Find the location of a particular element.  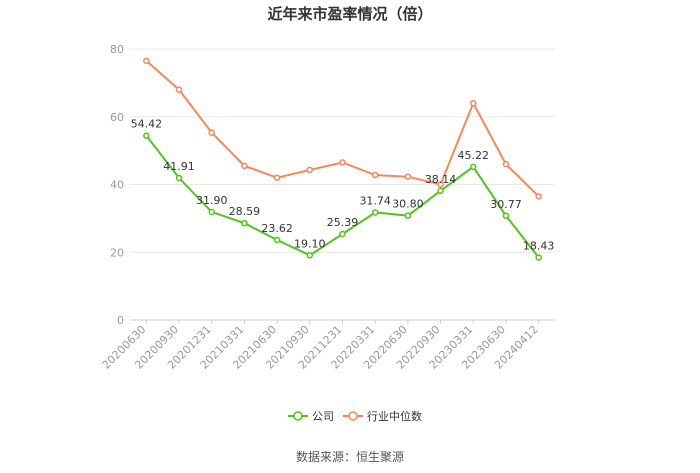

data-label: 41.91 is located at coordinates (179, 166).